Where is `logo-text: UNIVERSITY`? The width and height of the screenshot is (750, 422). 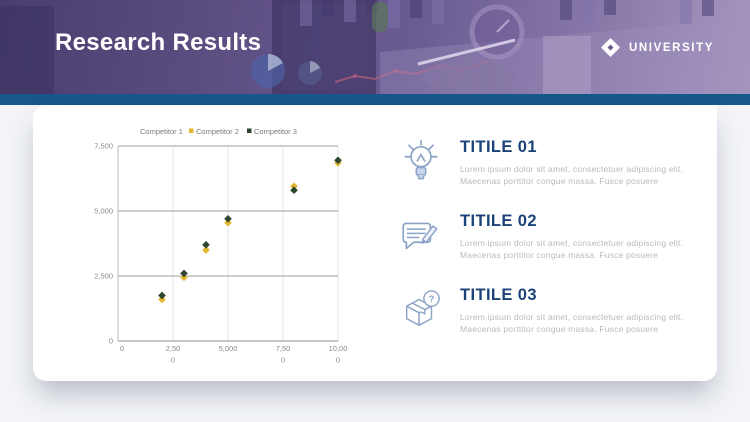 logo-text: UNIVERSITY is located at coordinates (671, 47).